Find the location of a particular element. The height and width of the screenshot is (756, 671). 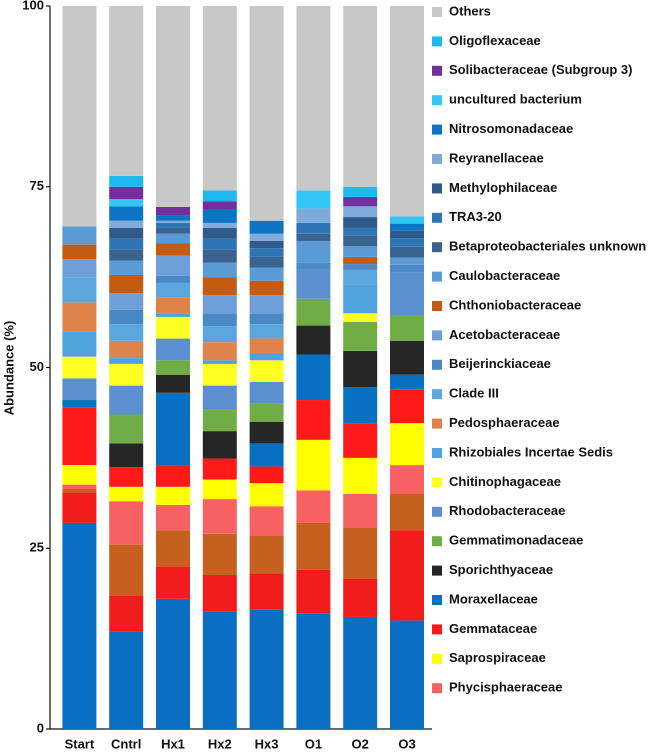

legend-label: Reyranellaceae is located at coordinates (496, 157).